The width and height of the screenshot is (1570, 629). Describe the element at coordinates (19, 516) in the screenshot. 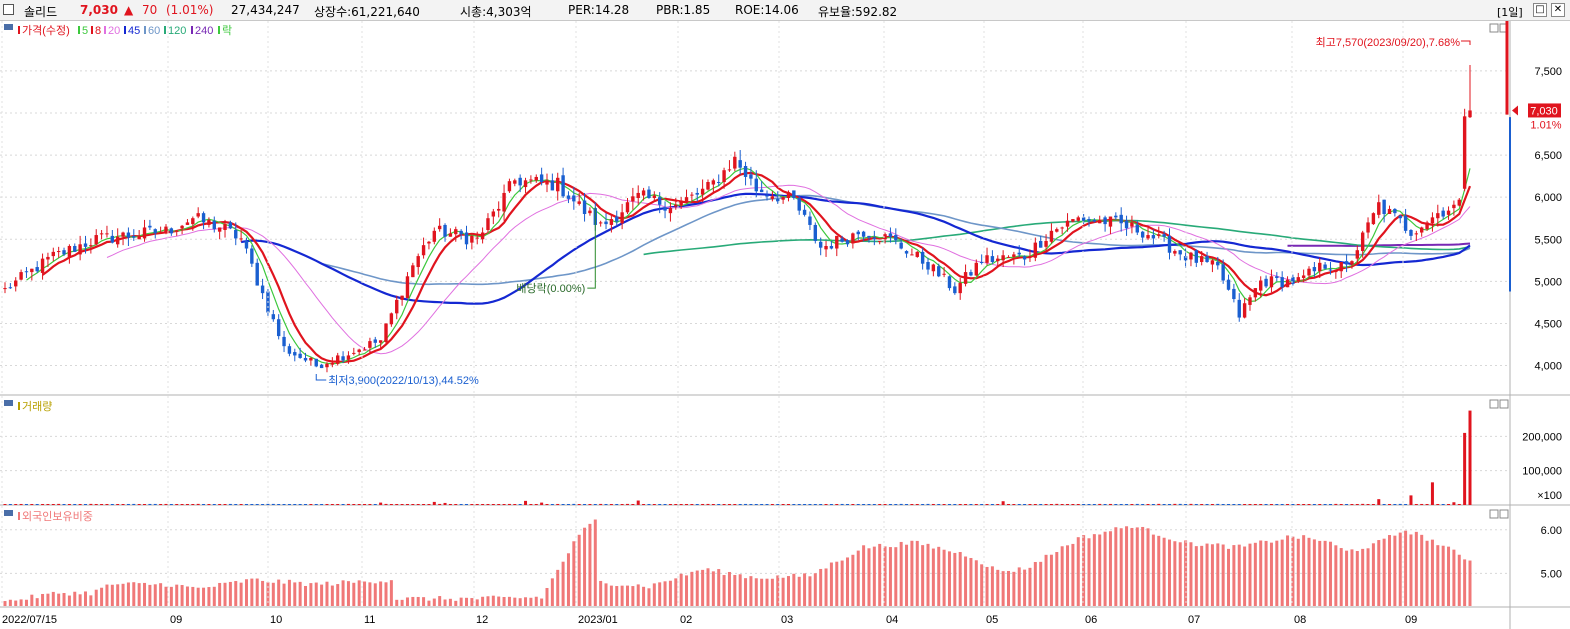

I see `legend-marker` at that location.